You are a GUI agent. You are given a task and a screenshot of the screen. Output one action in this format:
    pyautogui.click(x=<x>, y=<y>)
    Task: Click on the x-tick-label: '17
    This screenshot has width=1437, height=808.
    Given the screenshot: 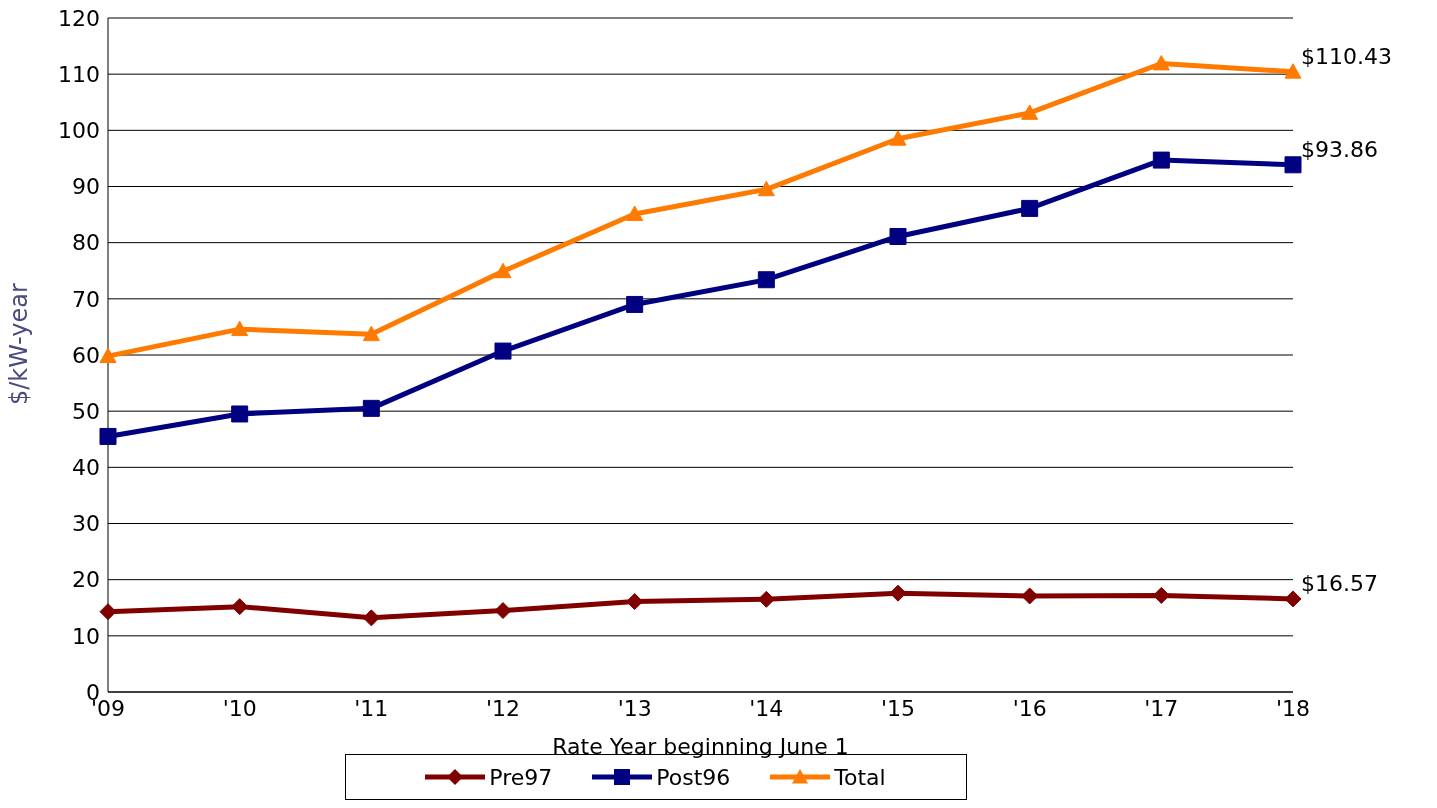 What is the action you would take?
    pyautogui.click(x=1161, y=708)
    